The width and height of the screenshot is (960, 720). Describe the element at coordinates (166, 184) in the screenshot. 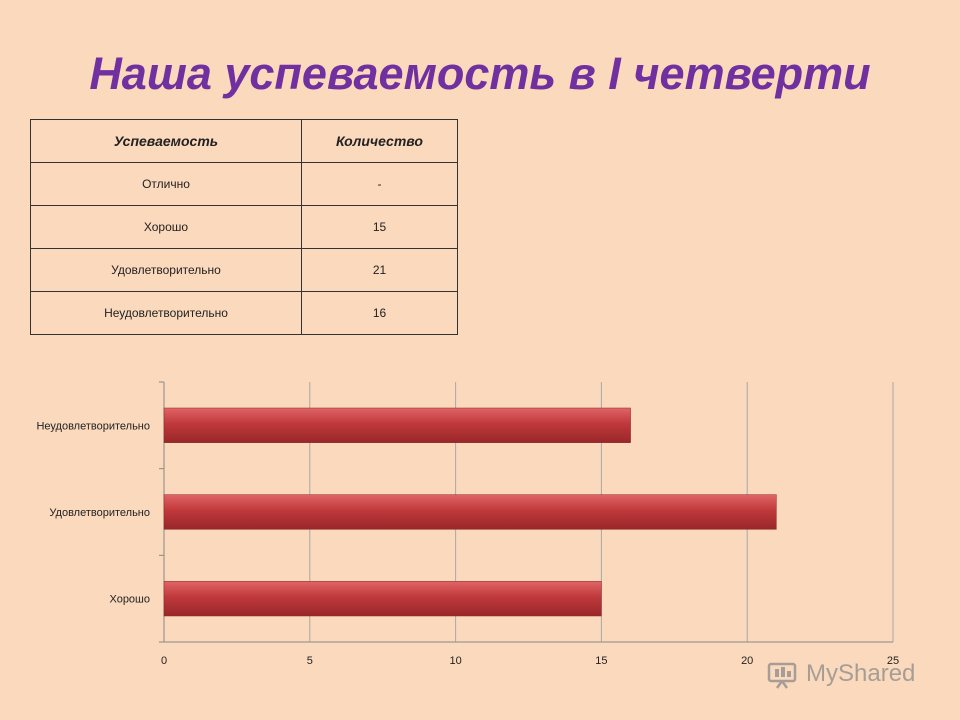

I see `table-cell-grade: Отлично` at that location.